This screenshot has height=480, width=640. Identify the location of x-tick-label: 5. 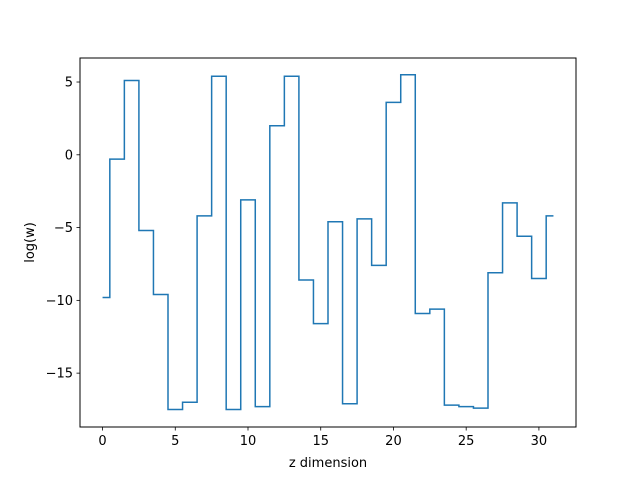
(175, 441).